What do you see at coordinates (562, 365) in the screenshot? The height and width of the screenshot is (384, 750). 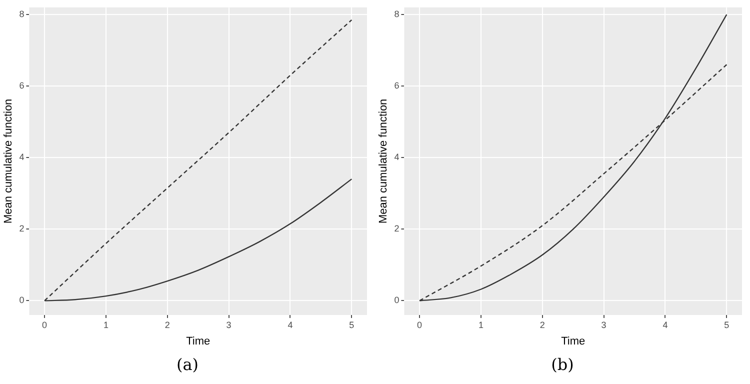 I see `text: (b)` at bounding box center [562, 365].